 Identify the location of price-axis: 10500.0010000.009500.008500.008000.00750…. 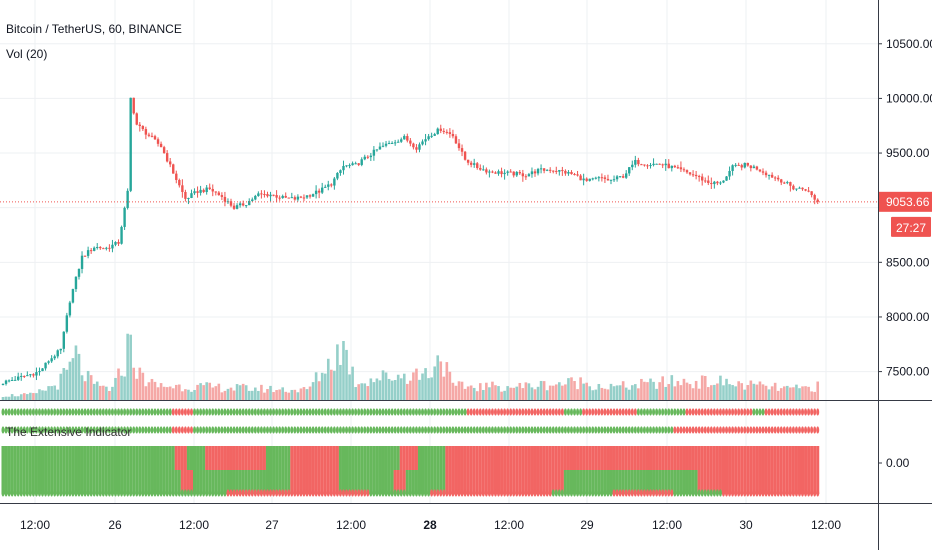
(905, 253).